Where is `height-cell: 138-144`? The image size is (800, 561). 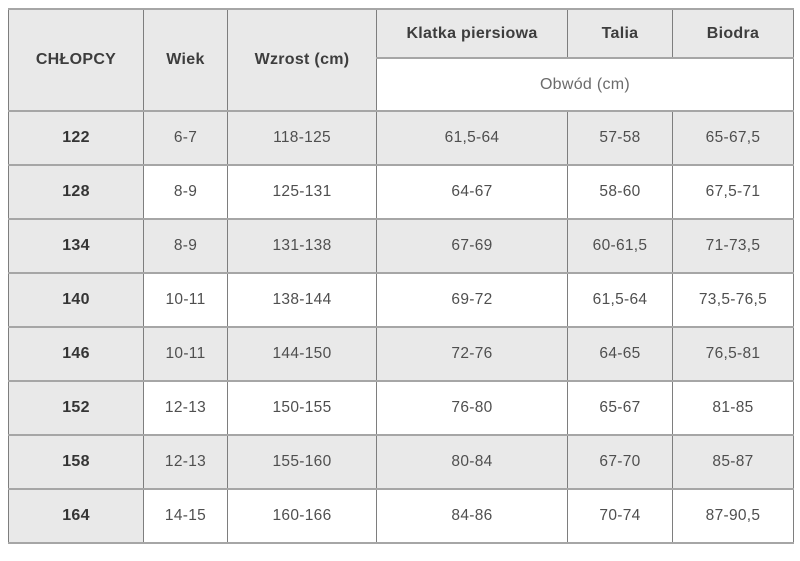
height-cell: 138-144 is located at coordinates (302, 300).